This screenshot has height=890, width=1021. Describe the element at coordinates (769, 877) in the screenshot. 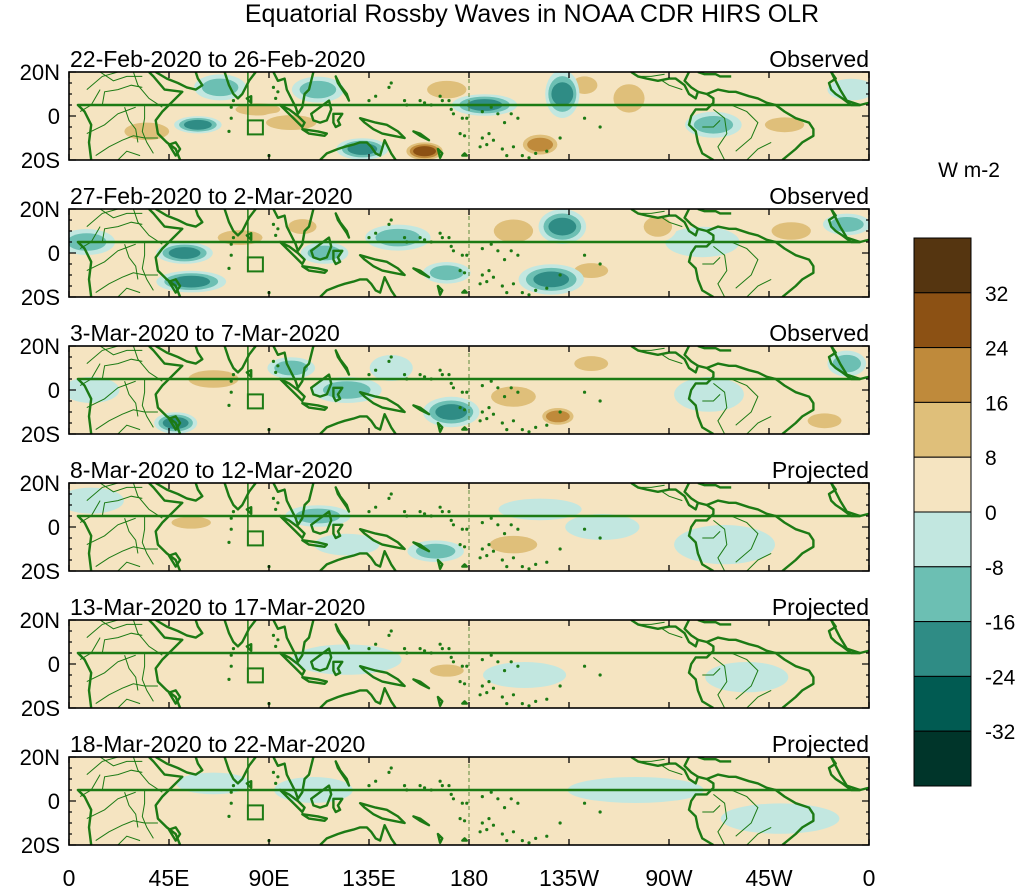

I see `x-tick-label: 45W` at that location.